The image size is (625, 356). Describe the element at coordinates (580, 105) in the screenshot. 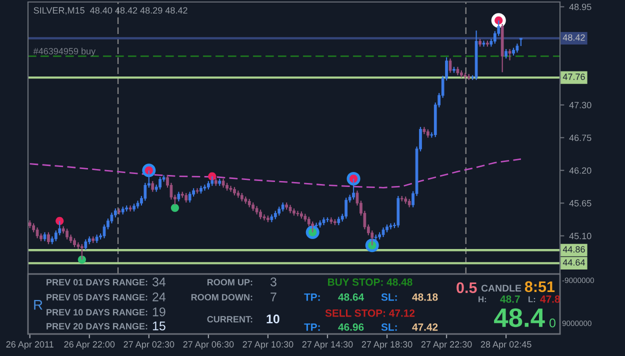

I see `y-tick-label: 47.30` at that location.